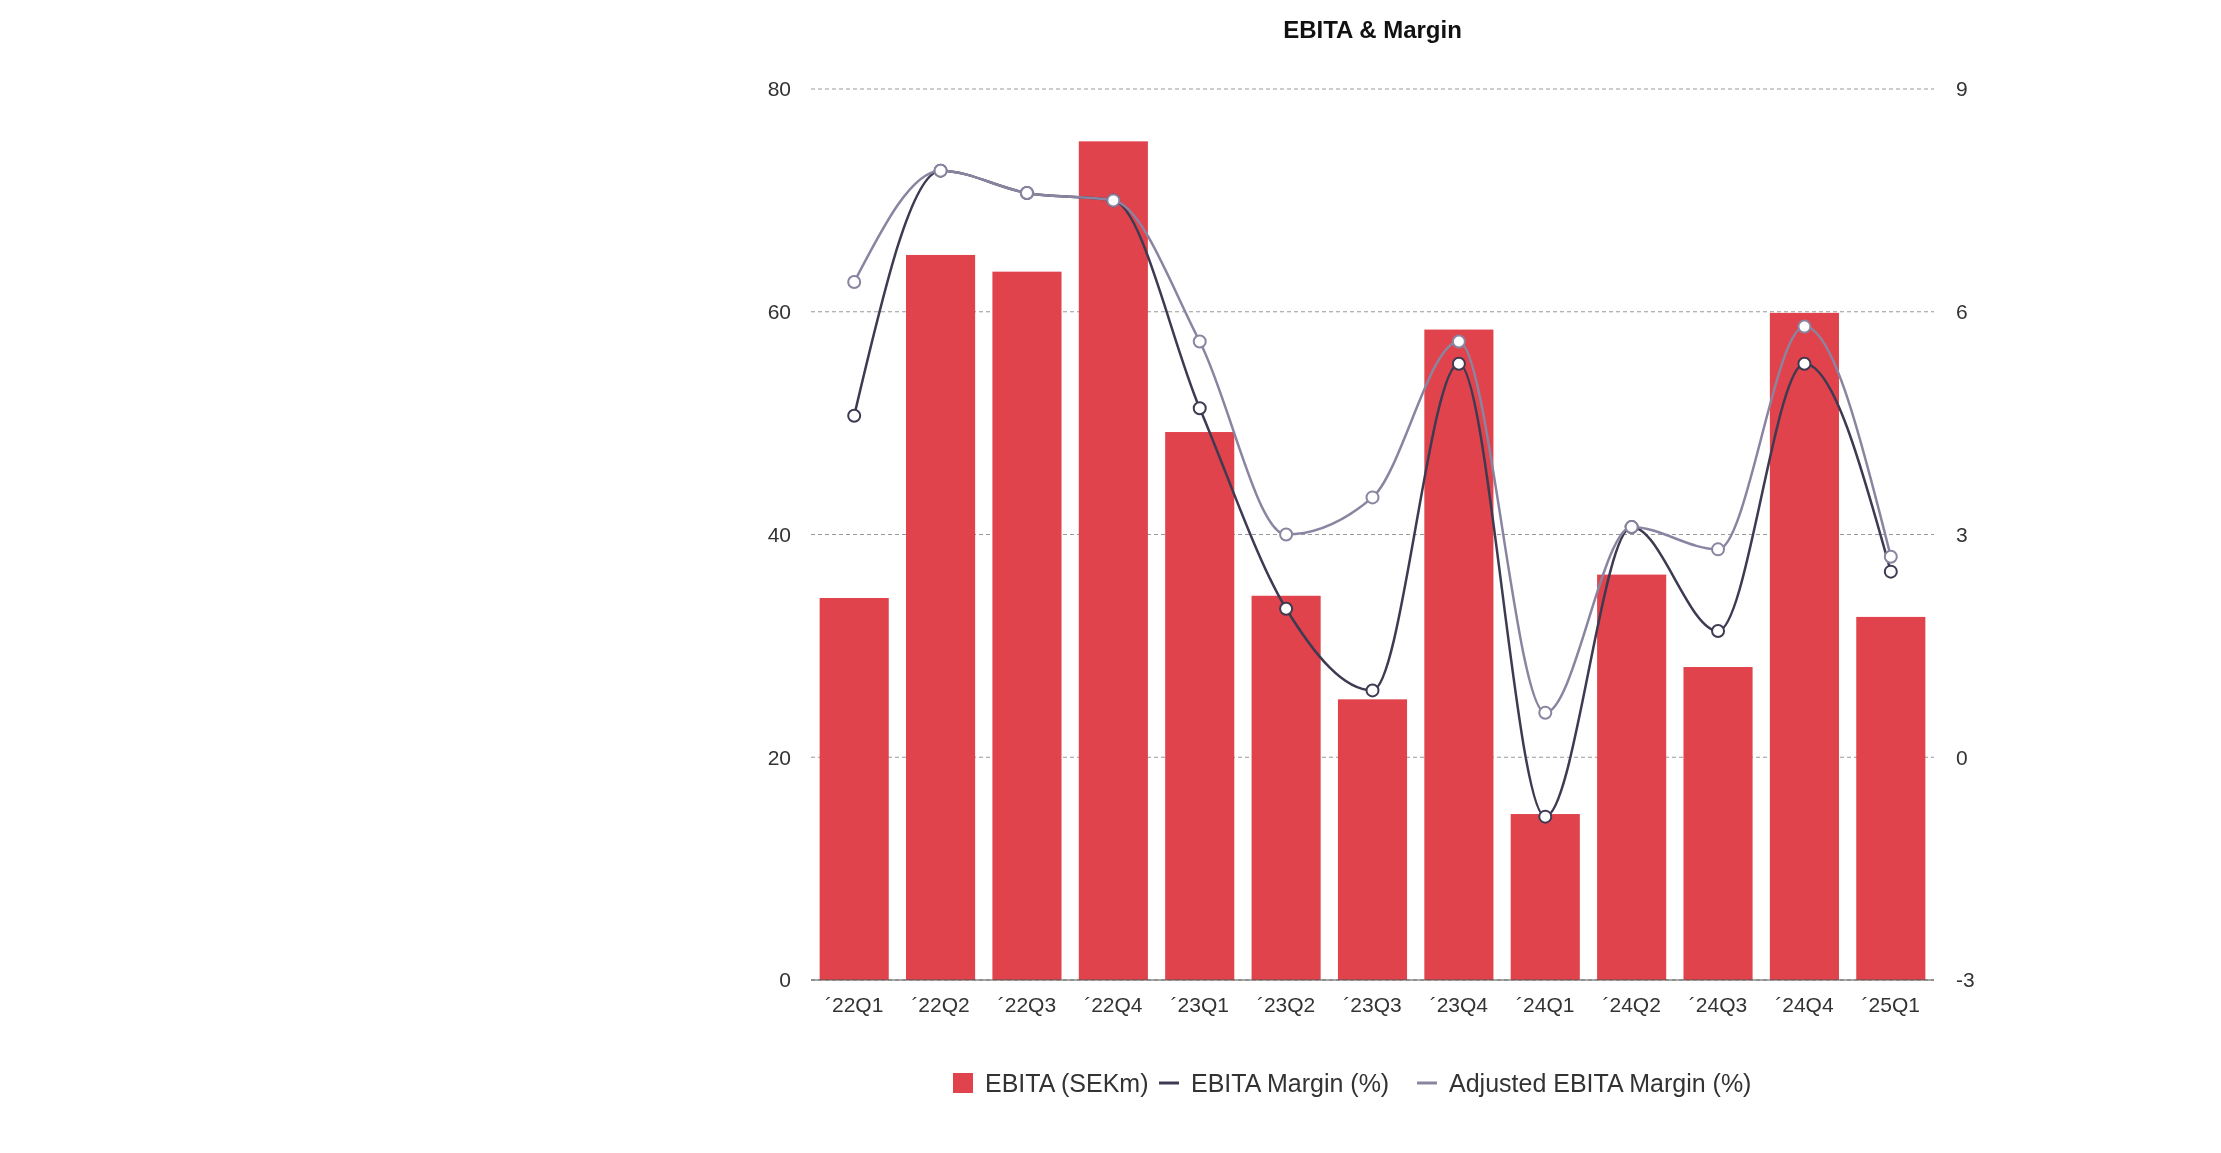 This screenshot has height=1153, width=2221. I want to click on y2-tick-label: -3, so click(1965, 980).